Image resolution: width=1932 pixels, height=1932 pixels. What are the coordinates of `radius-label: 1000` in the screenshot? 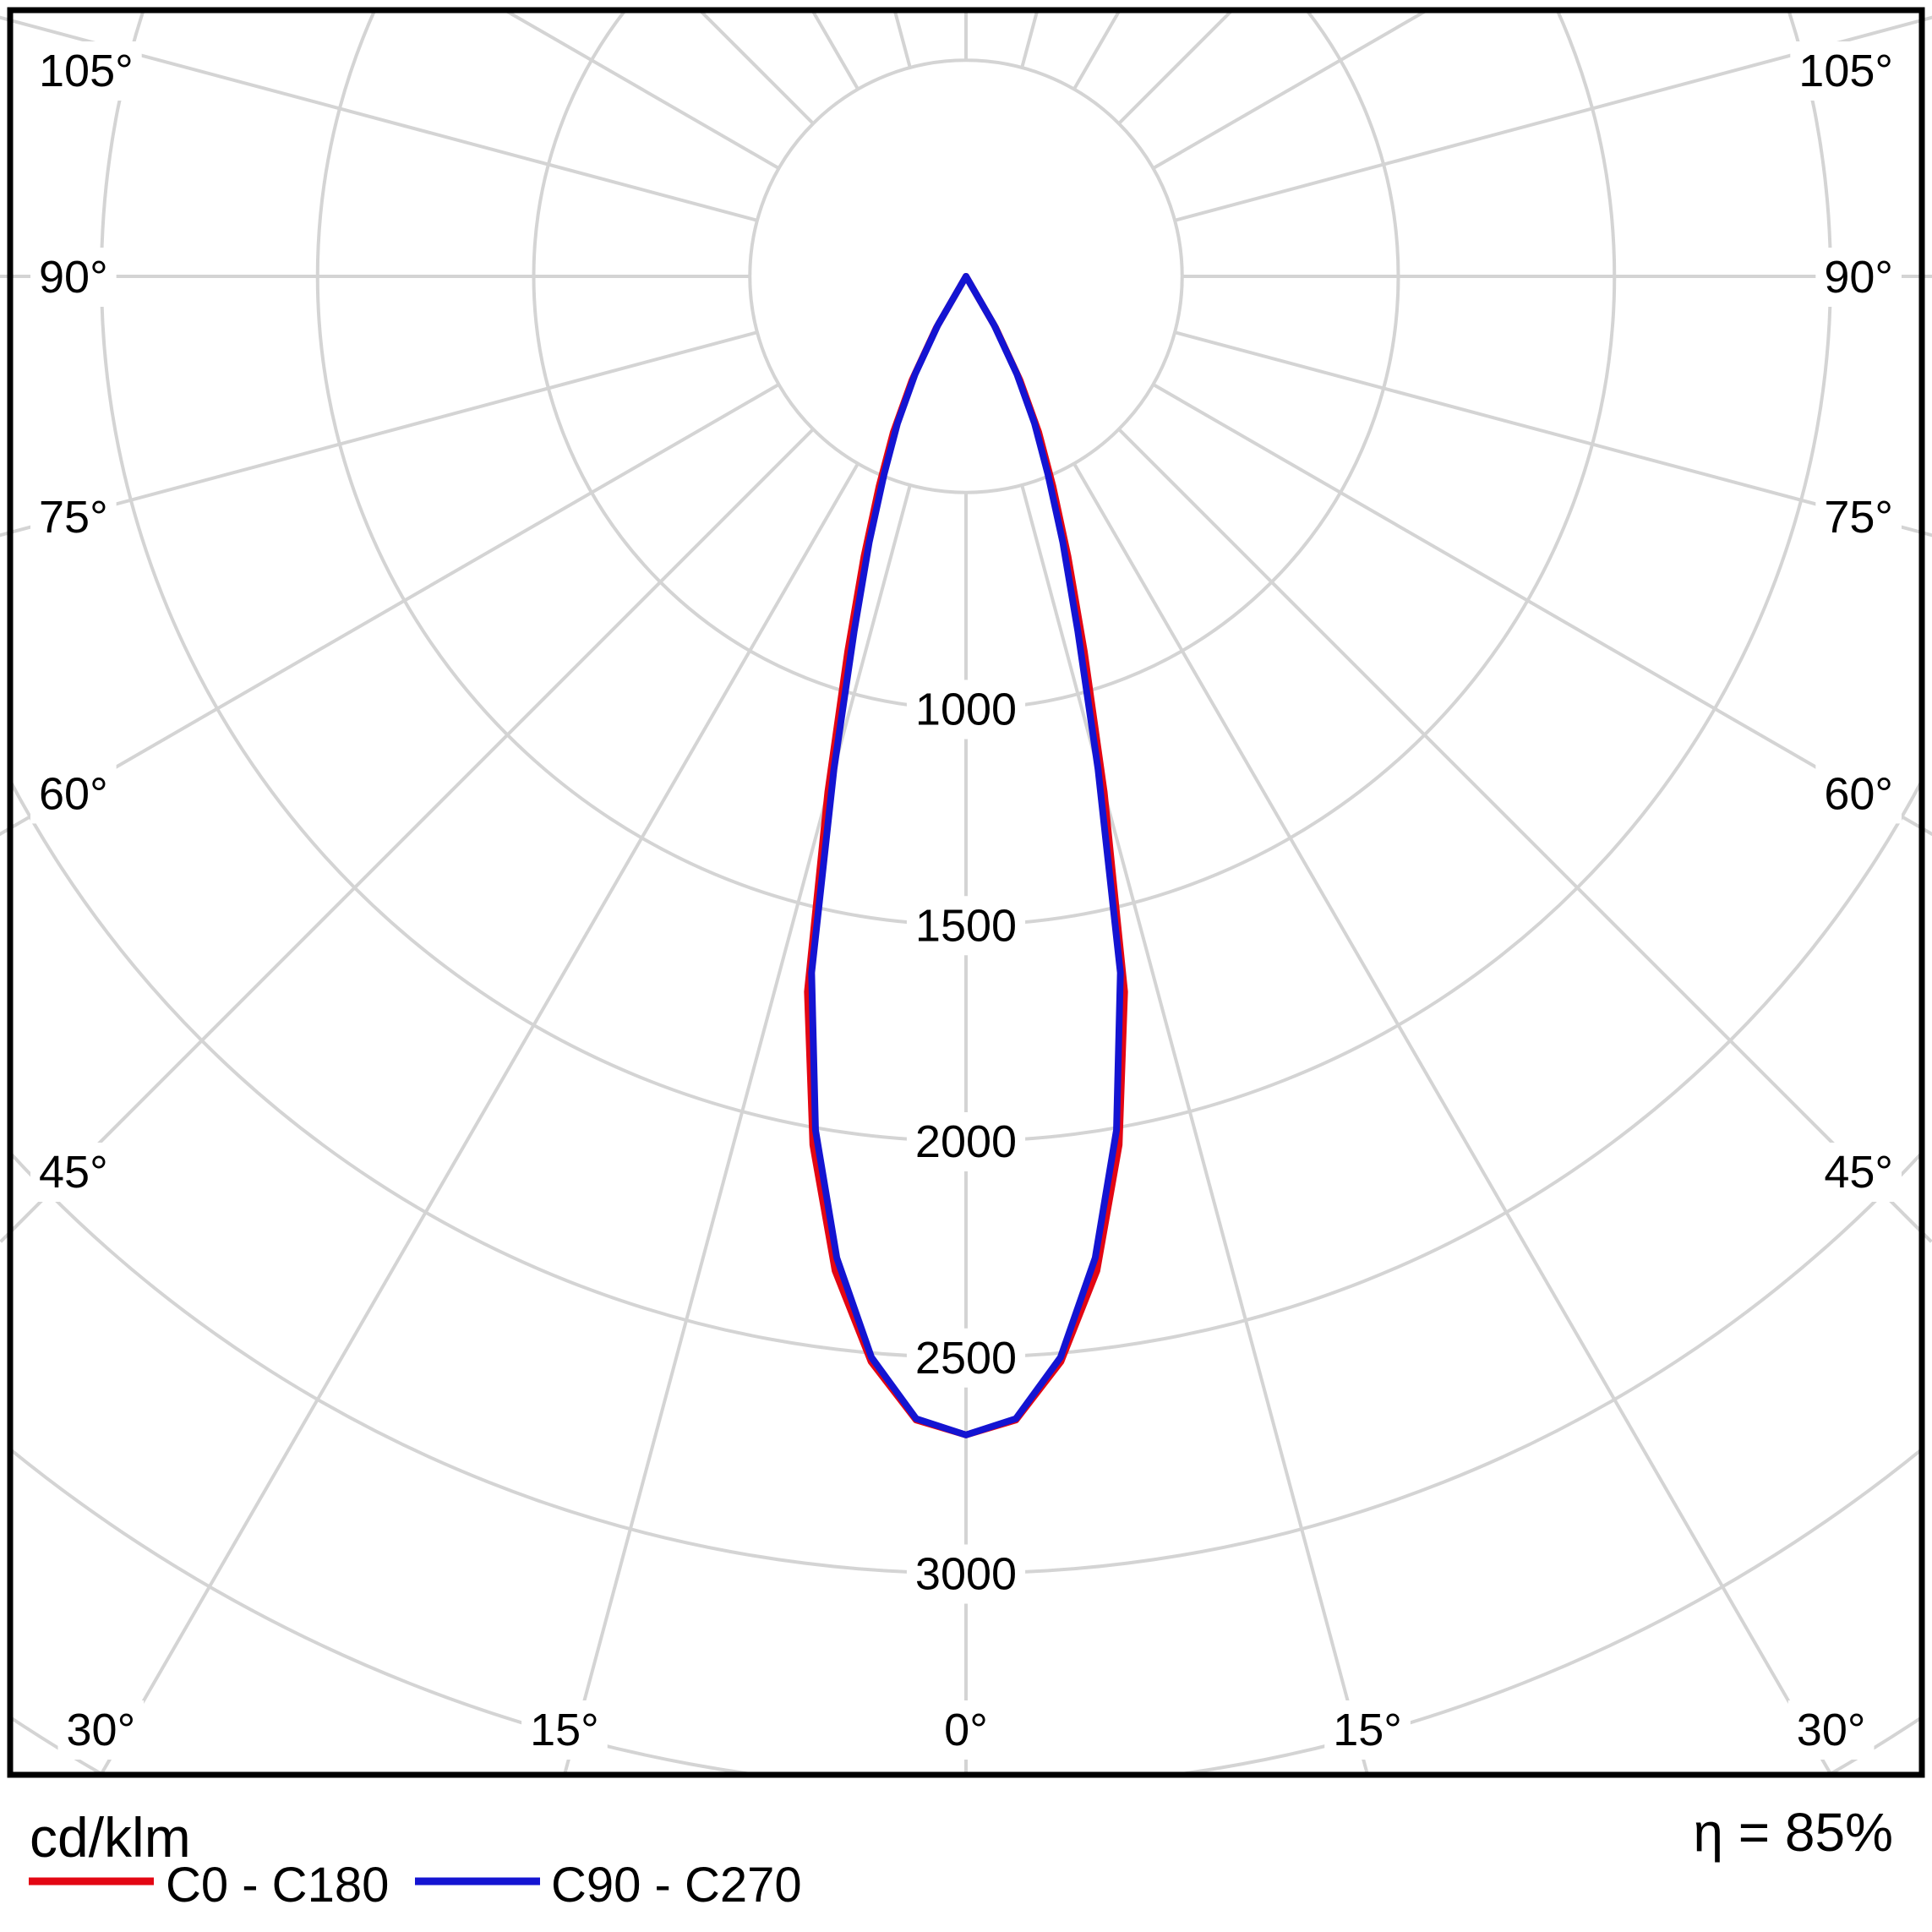 It's located at (966, 710).